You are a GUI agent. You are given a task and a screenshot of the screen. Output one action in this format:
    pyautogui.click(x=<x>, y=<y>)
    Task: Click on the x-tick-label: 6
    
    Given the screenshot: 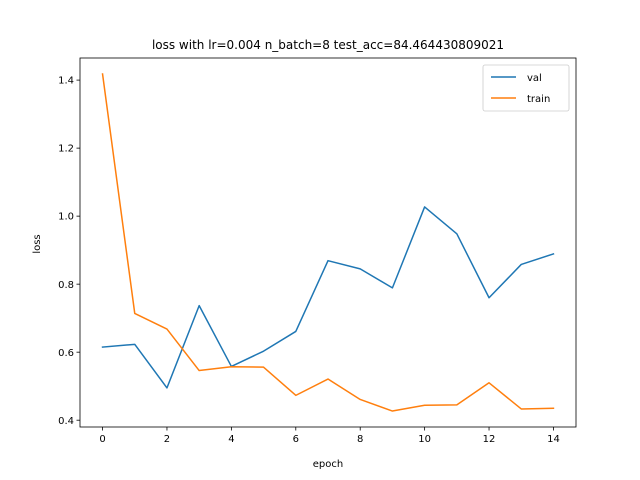 What is the action you would take?
    pyautogui.click(x=296, y=439)
    